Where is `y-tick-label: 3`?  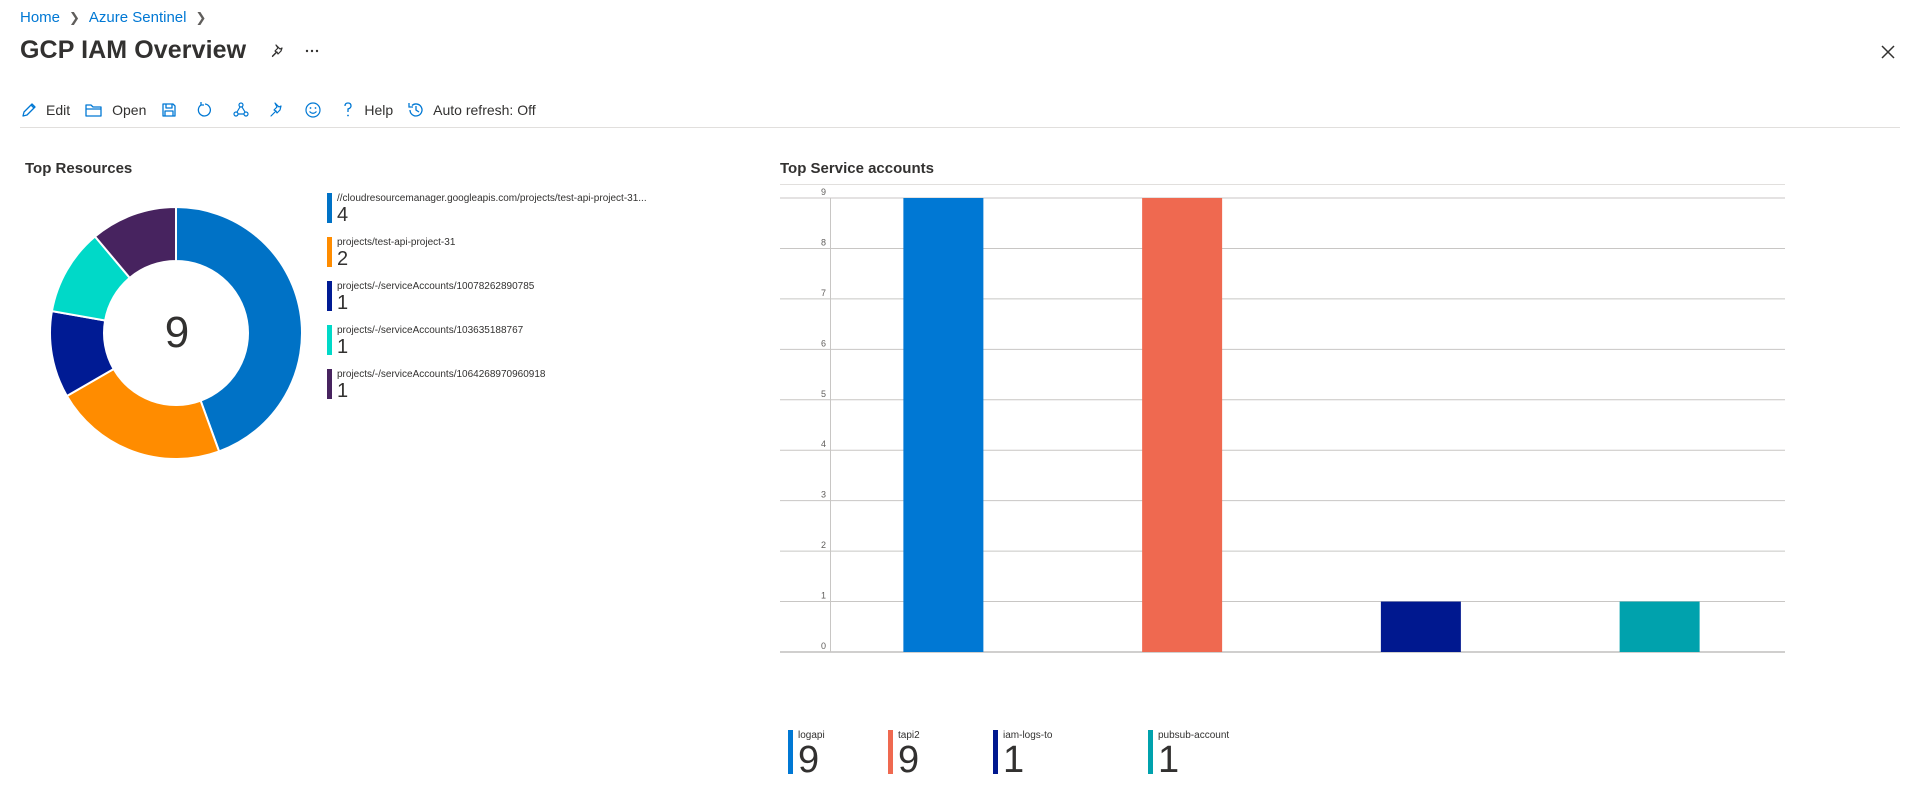 y-tick-label: 3 is located at coordinates (823, 495).